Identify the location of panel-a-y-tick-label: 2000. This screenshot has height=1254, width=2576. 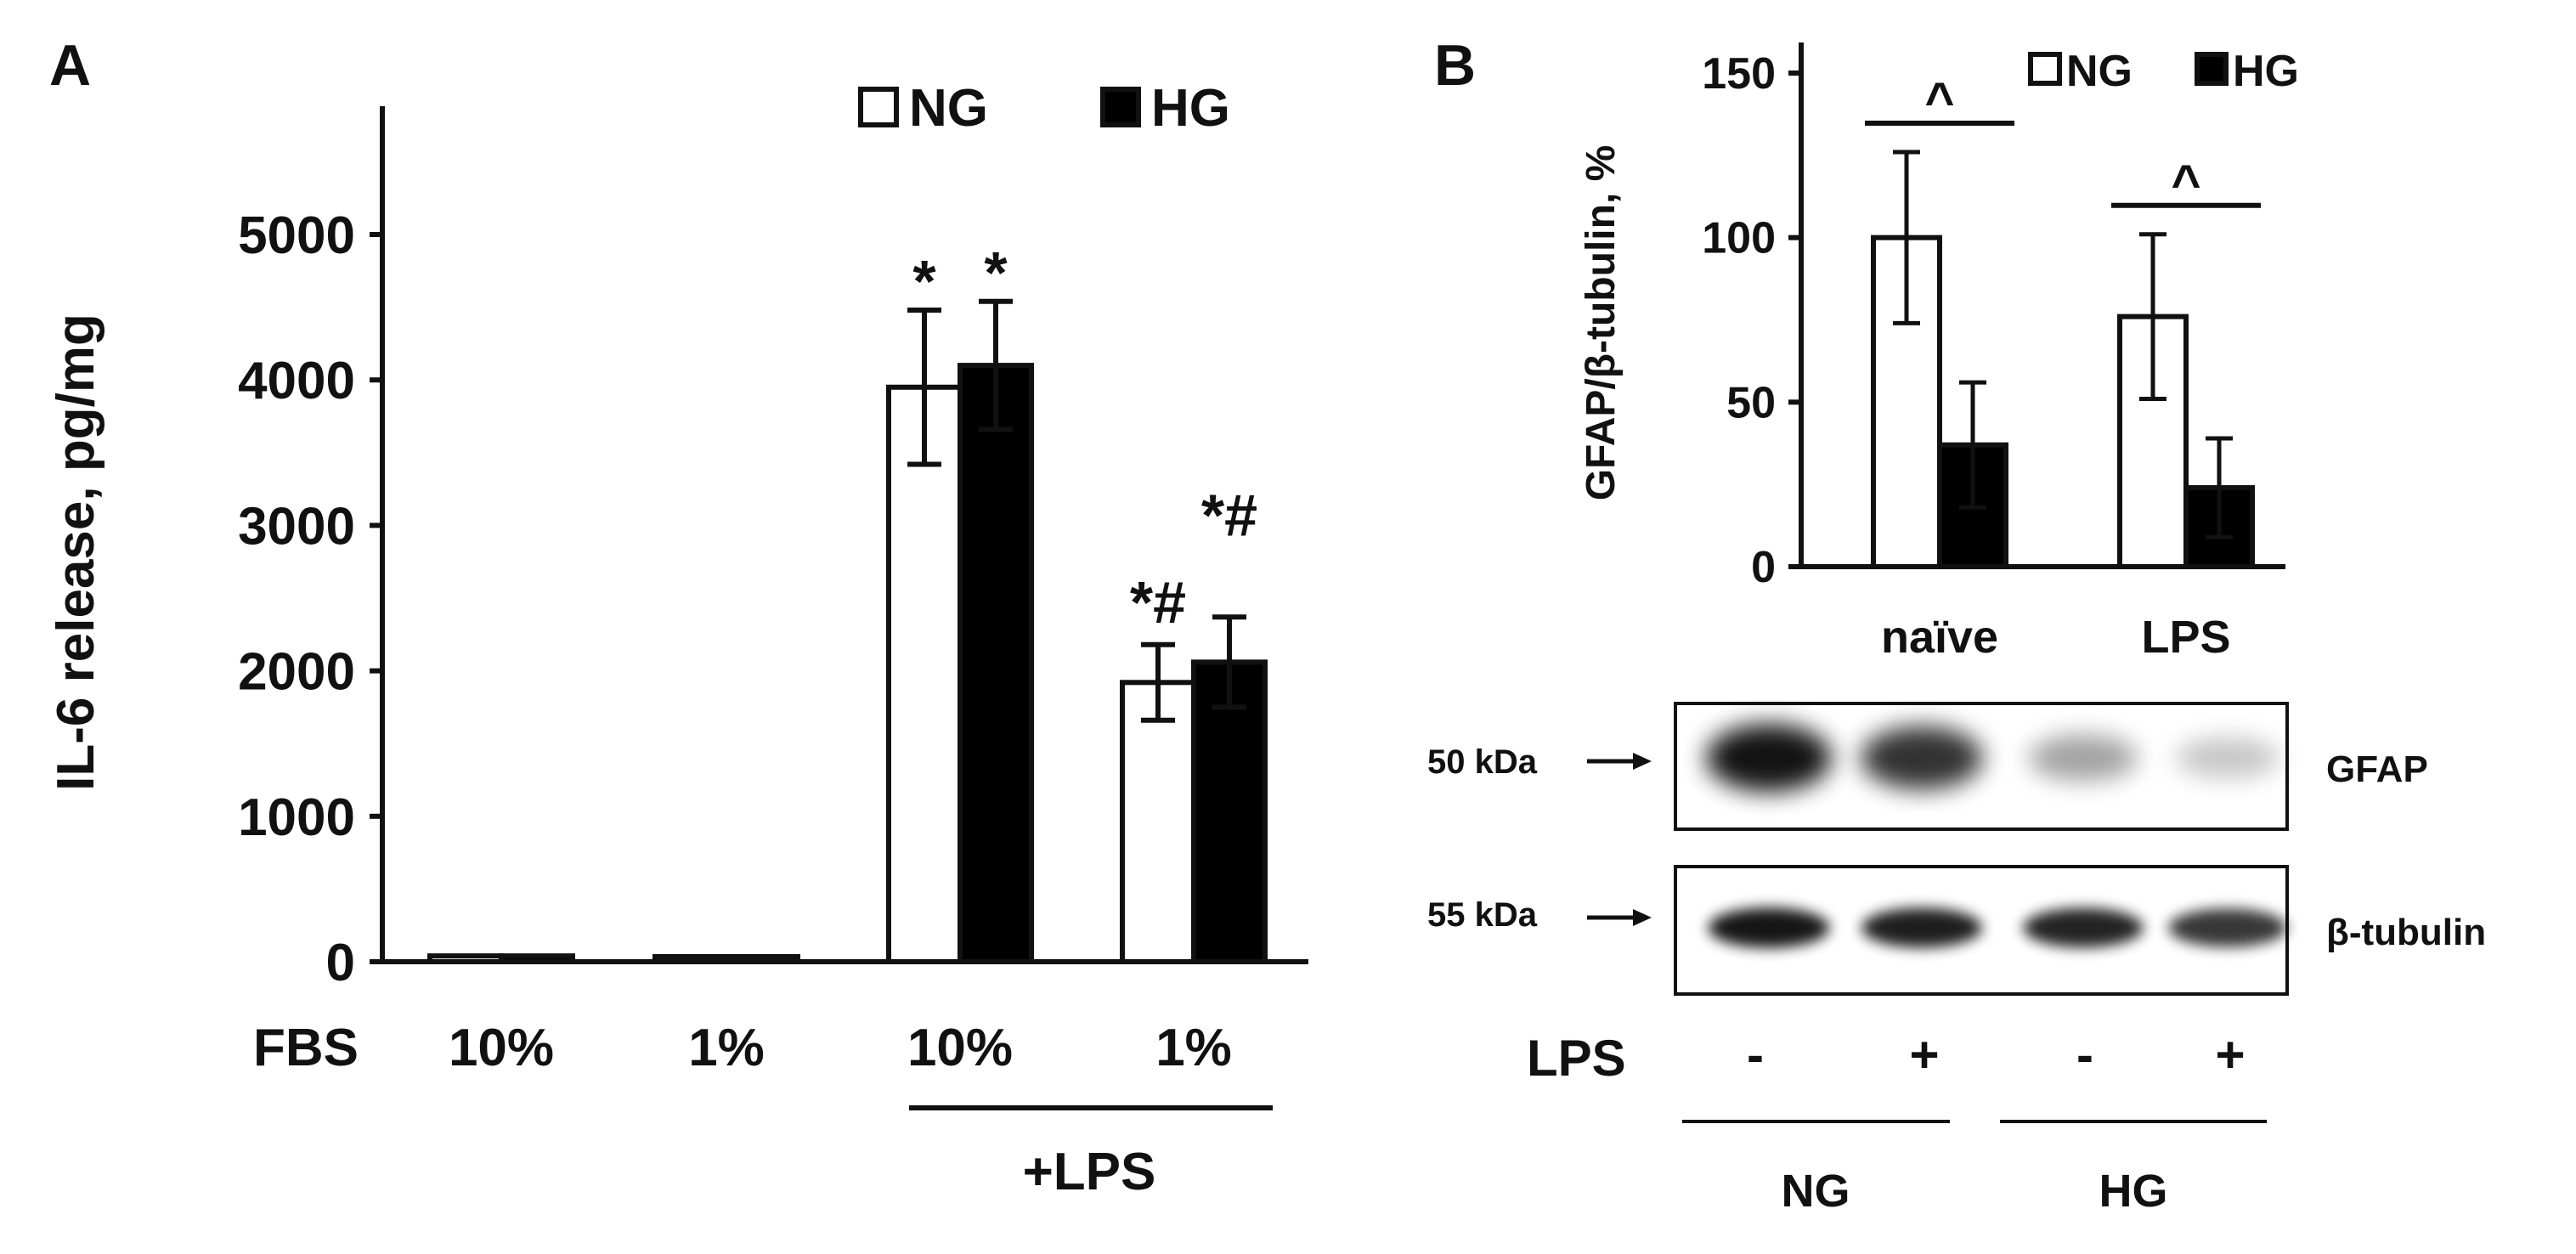
(296, 672).